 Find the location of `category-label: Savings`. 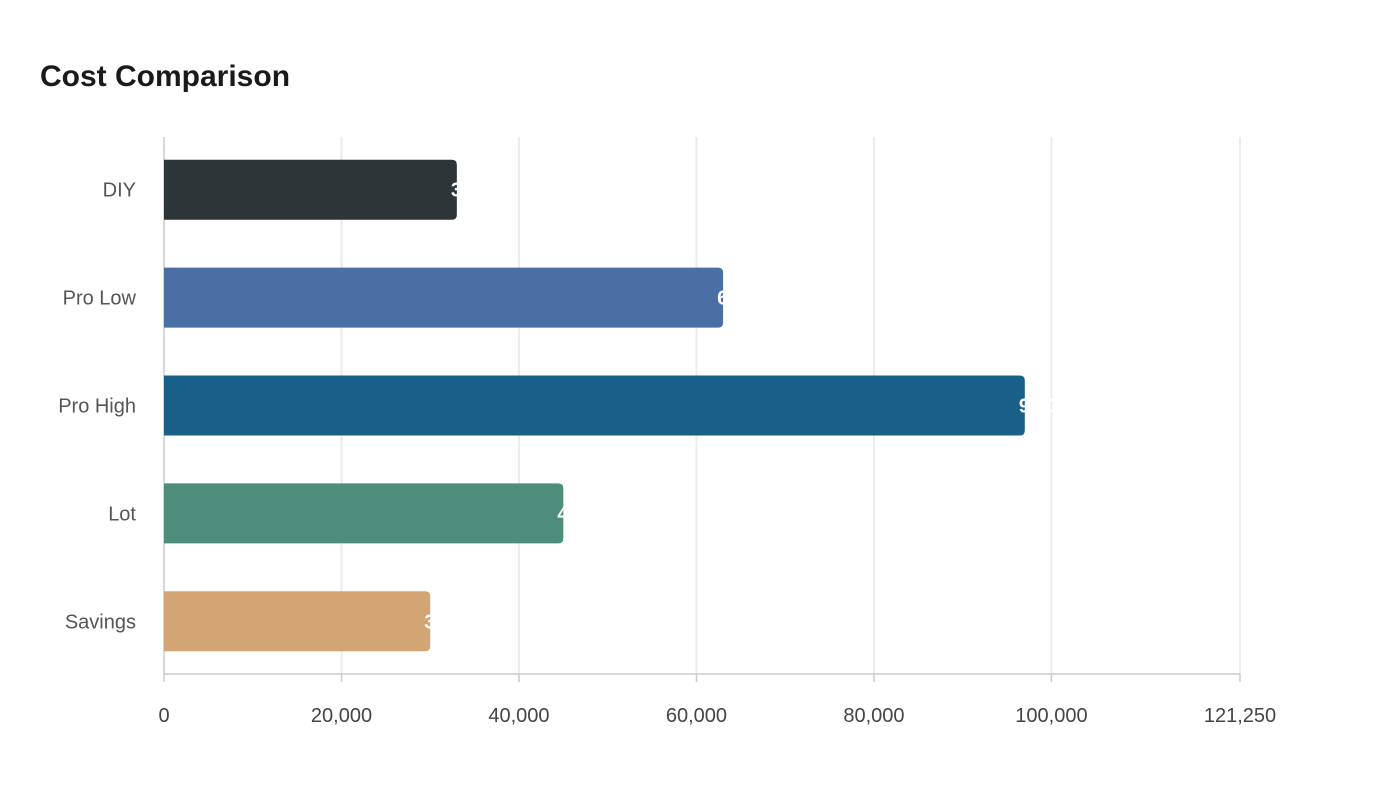

category-label: Savings is located at coordinates (100, 622).